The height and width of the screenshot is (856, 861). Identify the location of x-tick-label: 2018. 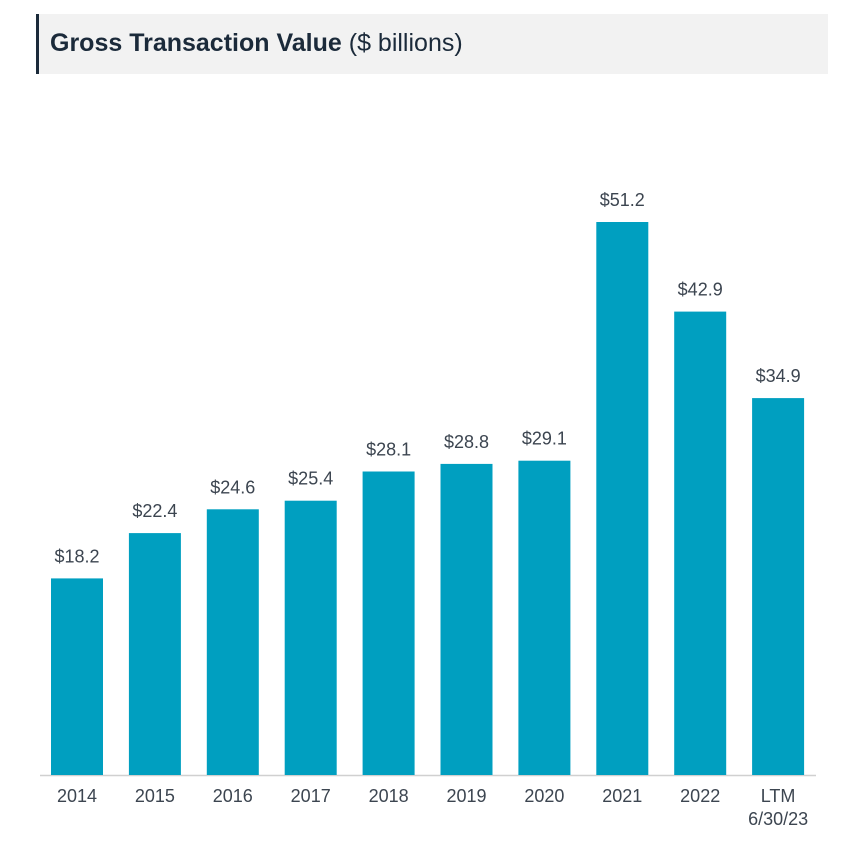
(389, 796).